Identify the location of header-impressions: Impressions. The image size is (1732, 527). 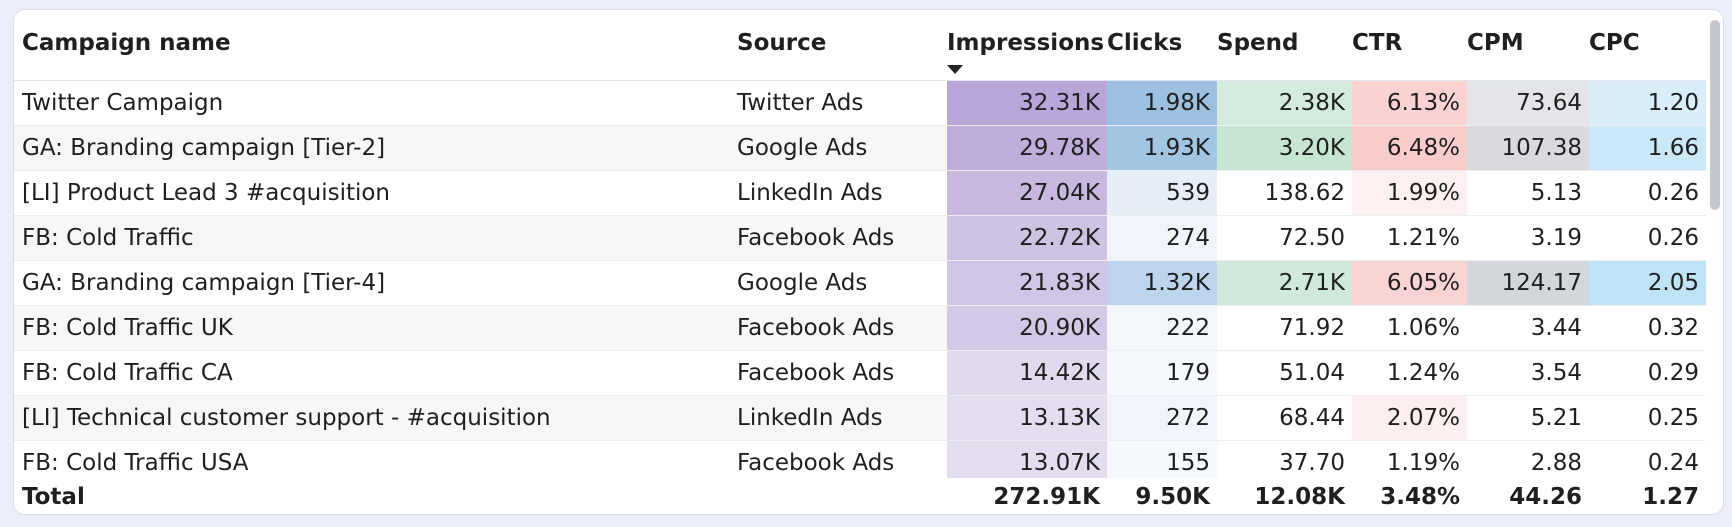
(1026, 43).